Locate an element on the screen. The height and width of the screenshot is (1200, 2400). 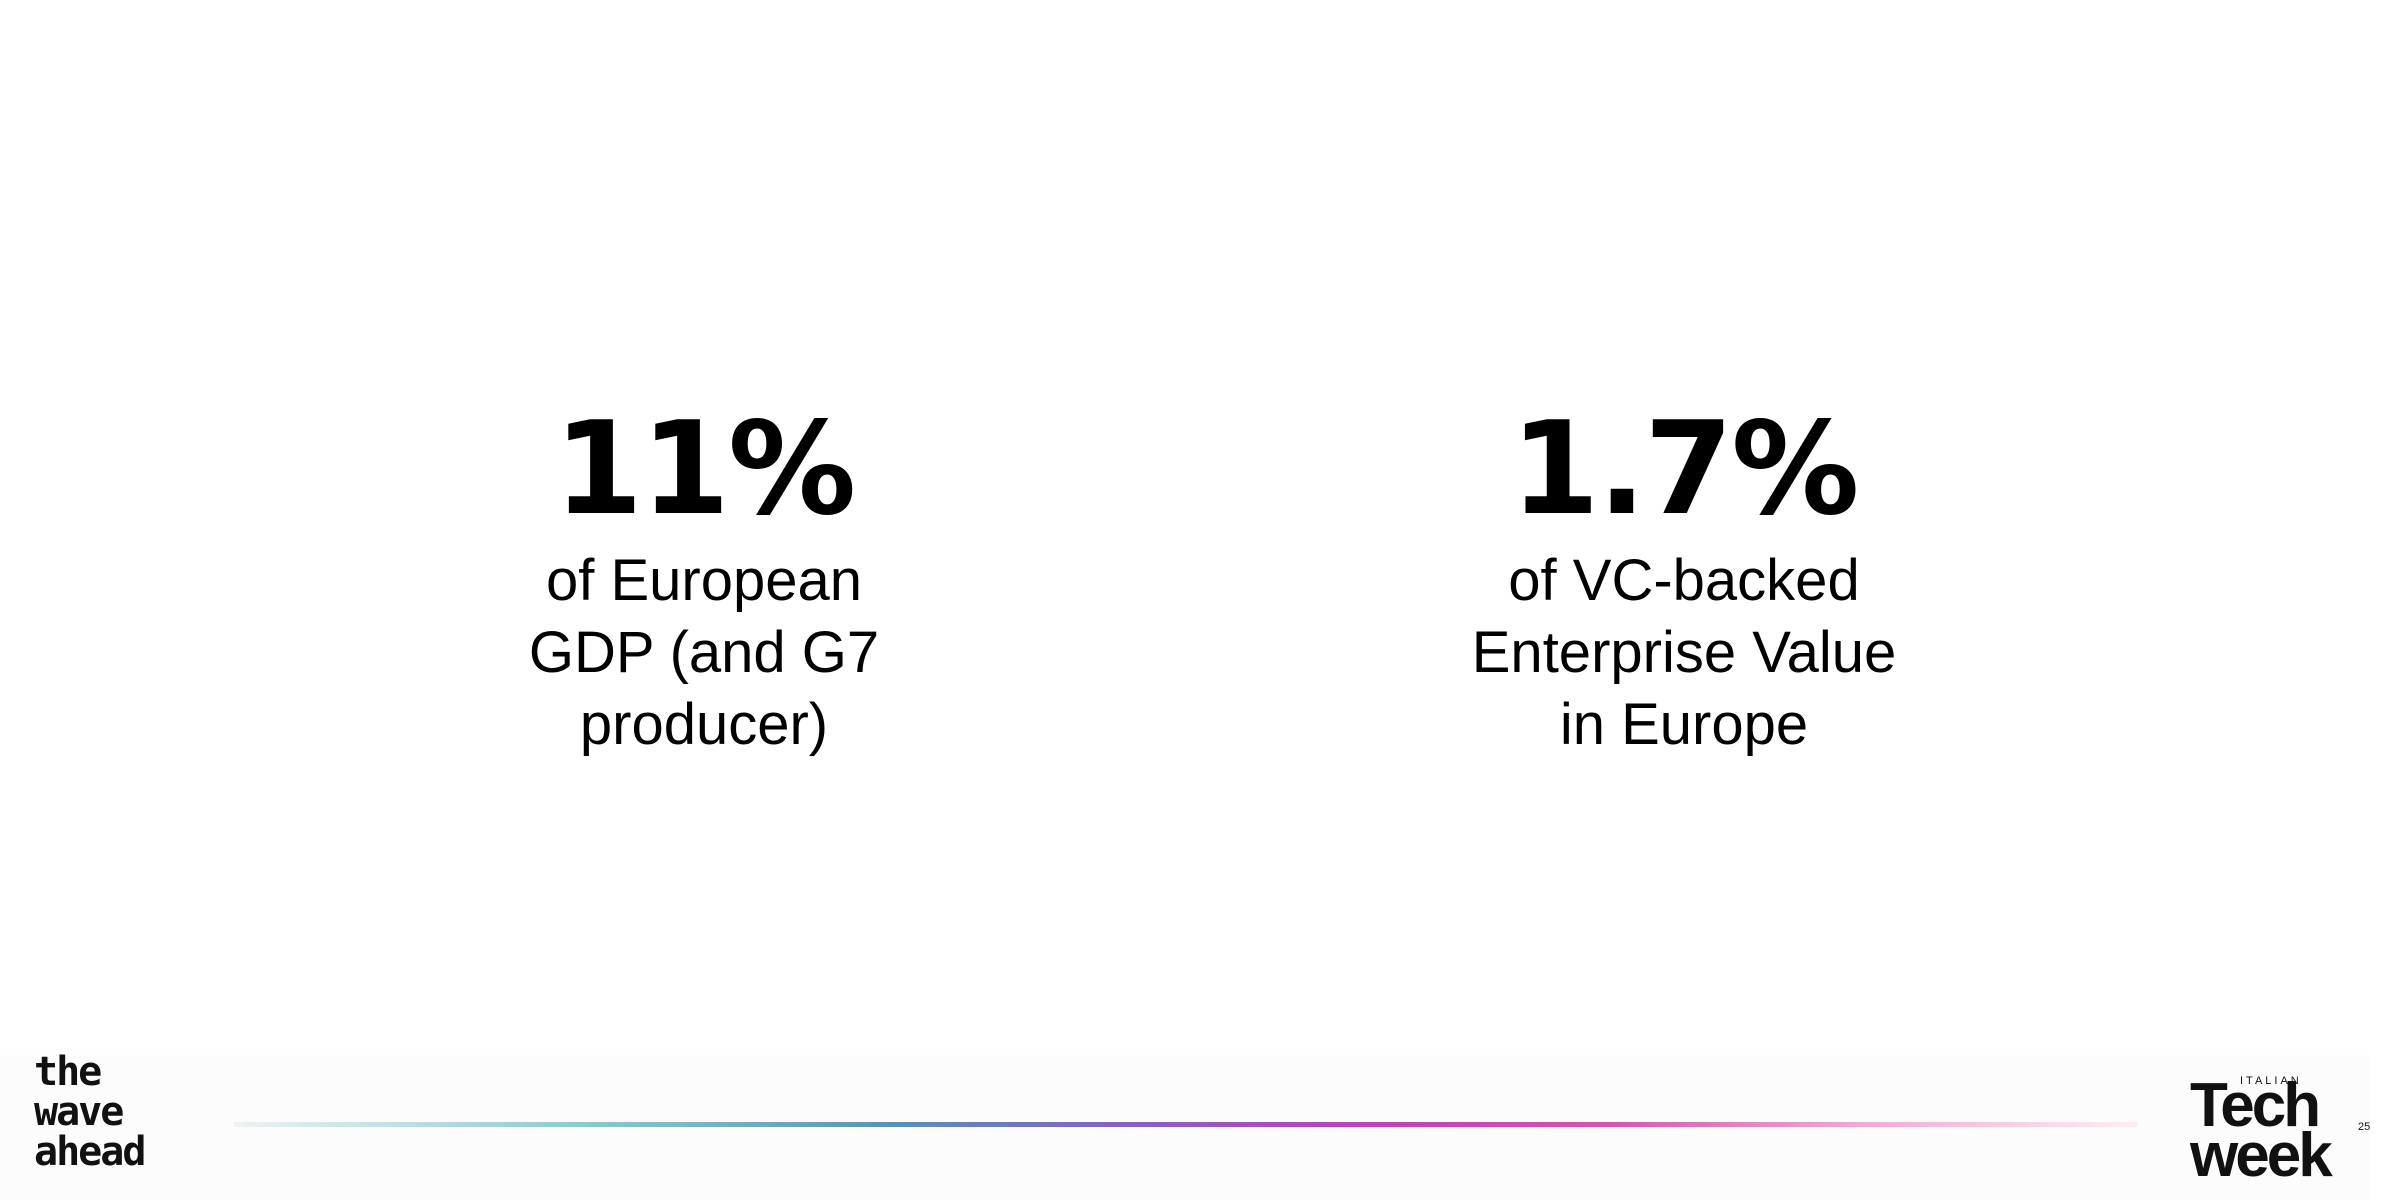
stat-label-line: in Europe is located at coordinates (1684, 724).